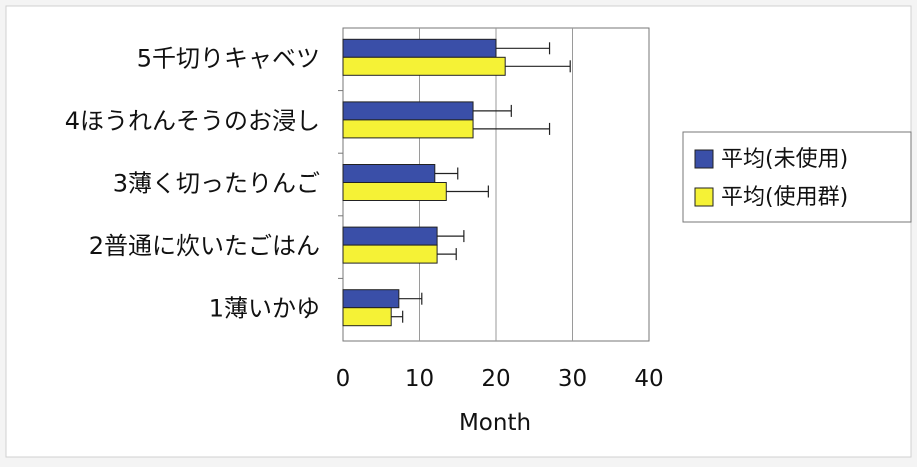  I want to click on x-tick-label: 30, so click(572, 379).